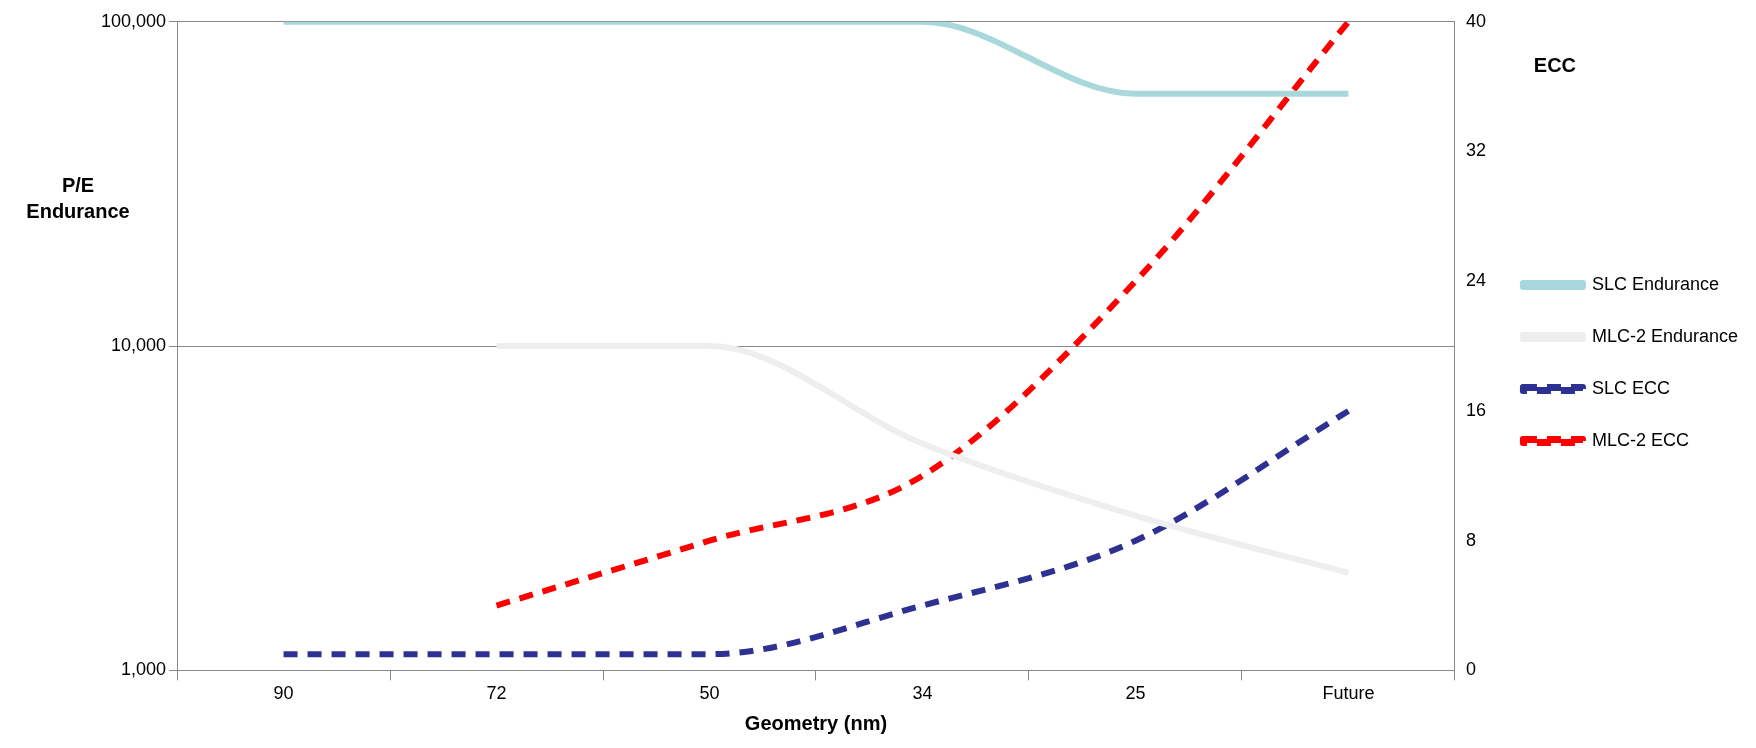  What do you see at coordinates (139, 345) in the screenshot?
I see `y-tick-label: 10,000` at bounding box center [139, 345].